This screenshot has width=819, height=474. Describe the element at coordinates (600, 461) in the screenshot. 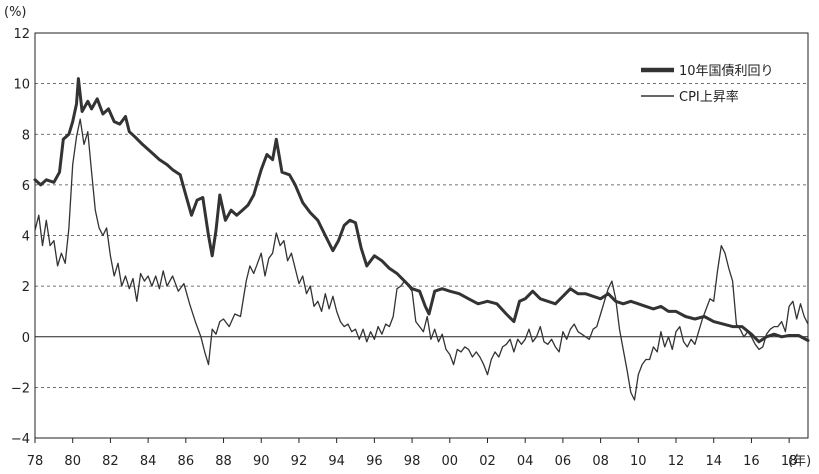

I see `x-tick-label: 08` at that location.